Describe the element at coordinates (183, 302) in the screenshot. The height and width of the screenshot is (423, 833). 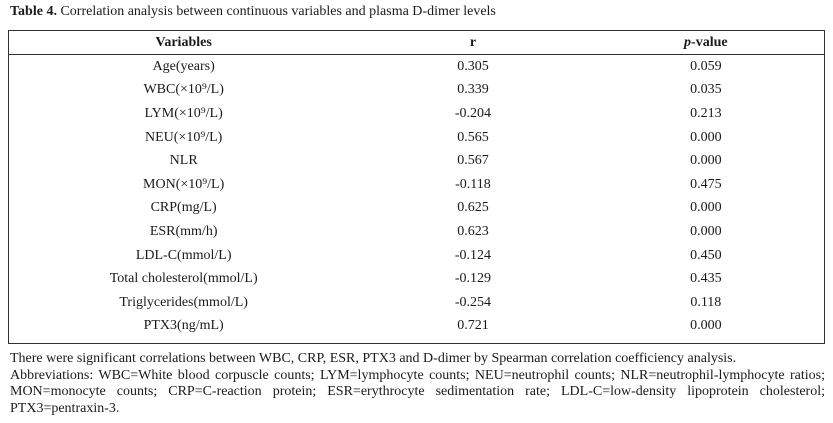
I see `cell-variable: Triglycerides(mmol/L)` at that location.